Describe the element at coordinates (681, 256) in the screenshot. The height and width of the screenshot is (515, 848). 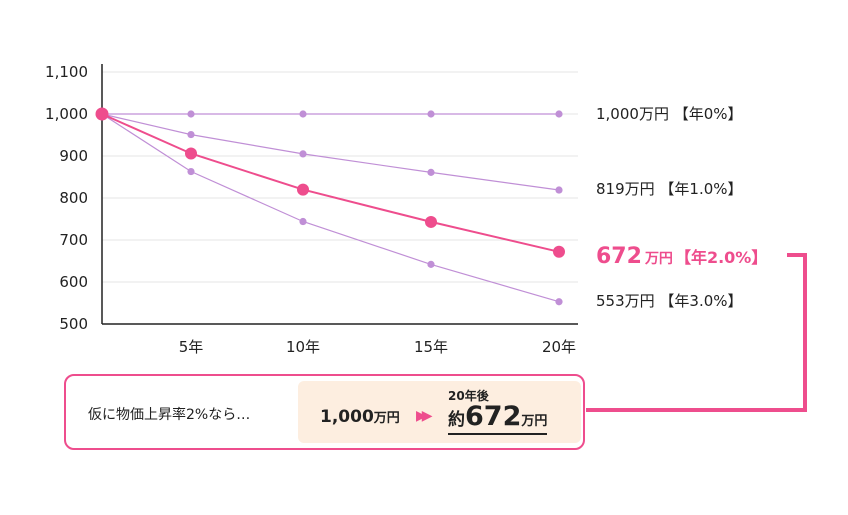
I see `series-end-label: 672 万円 【年2.0%】` at that location.